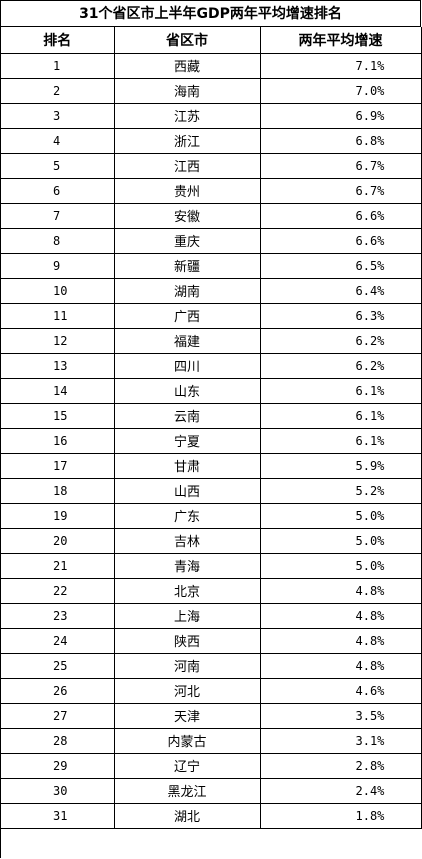  I want to click on rank-cell: 23, so click(58, 616).